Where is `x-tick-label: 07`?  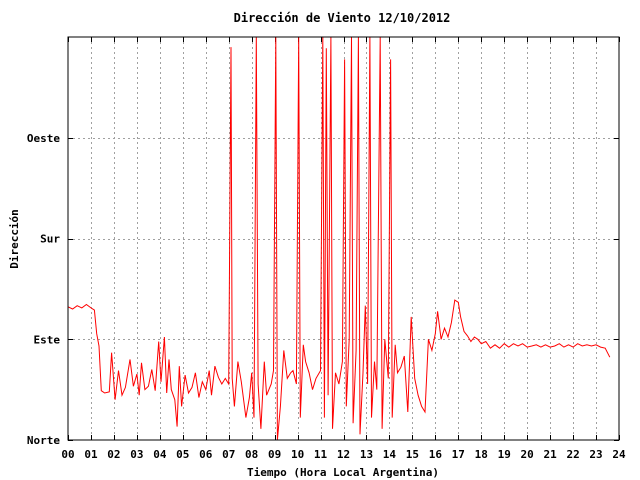
x-tick-label: 07 is located at coordinates (228, 454).